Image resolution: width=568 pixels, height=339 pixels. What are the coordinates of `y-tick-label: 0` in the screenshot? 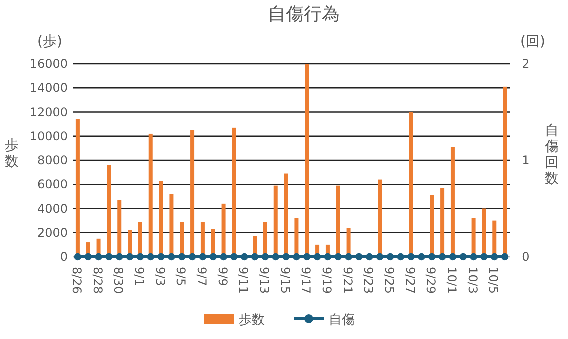 It's located at (64, 257).